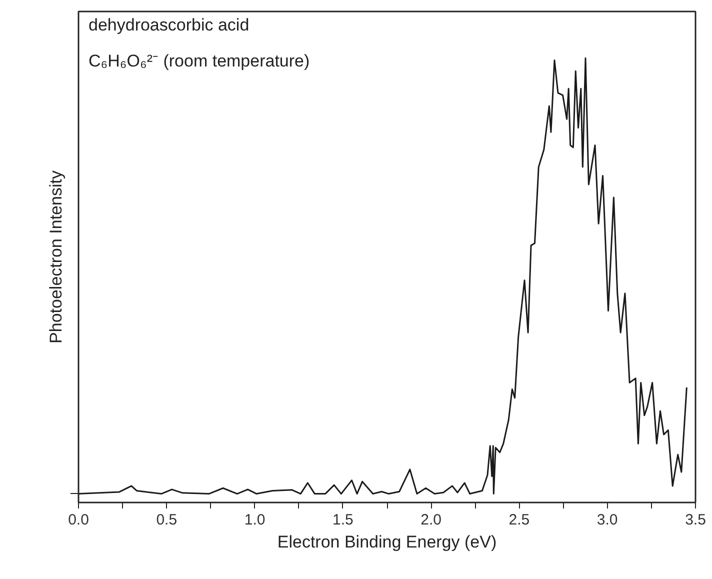 The image size is (712, 579). Describe the element at coordinates (343, 520) in the screenshot. I see `x-tick-label: 1.5` at that location.